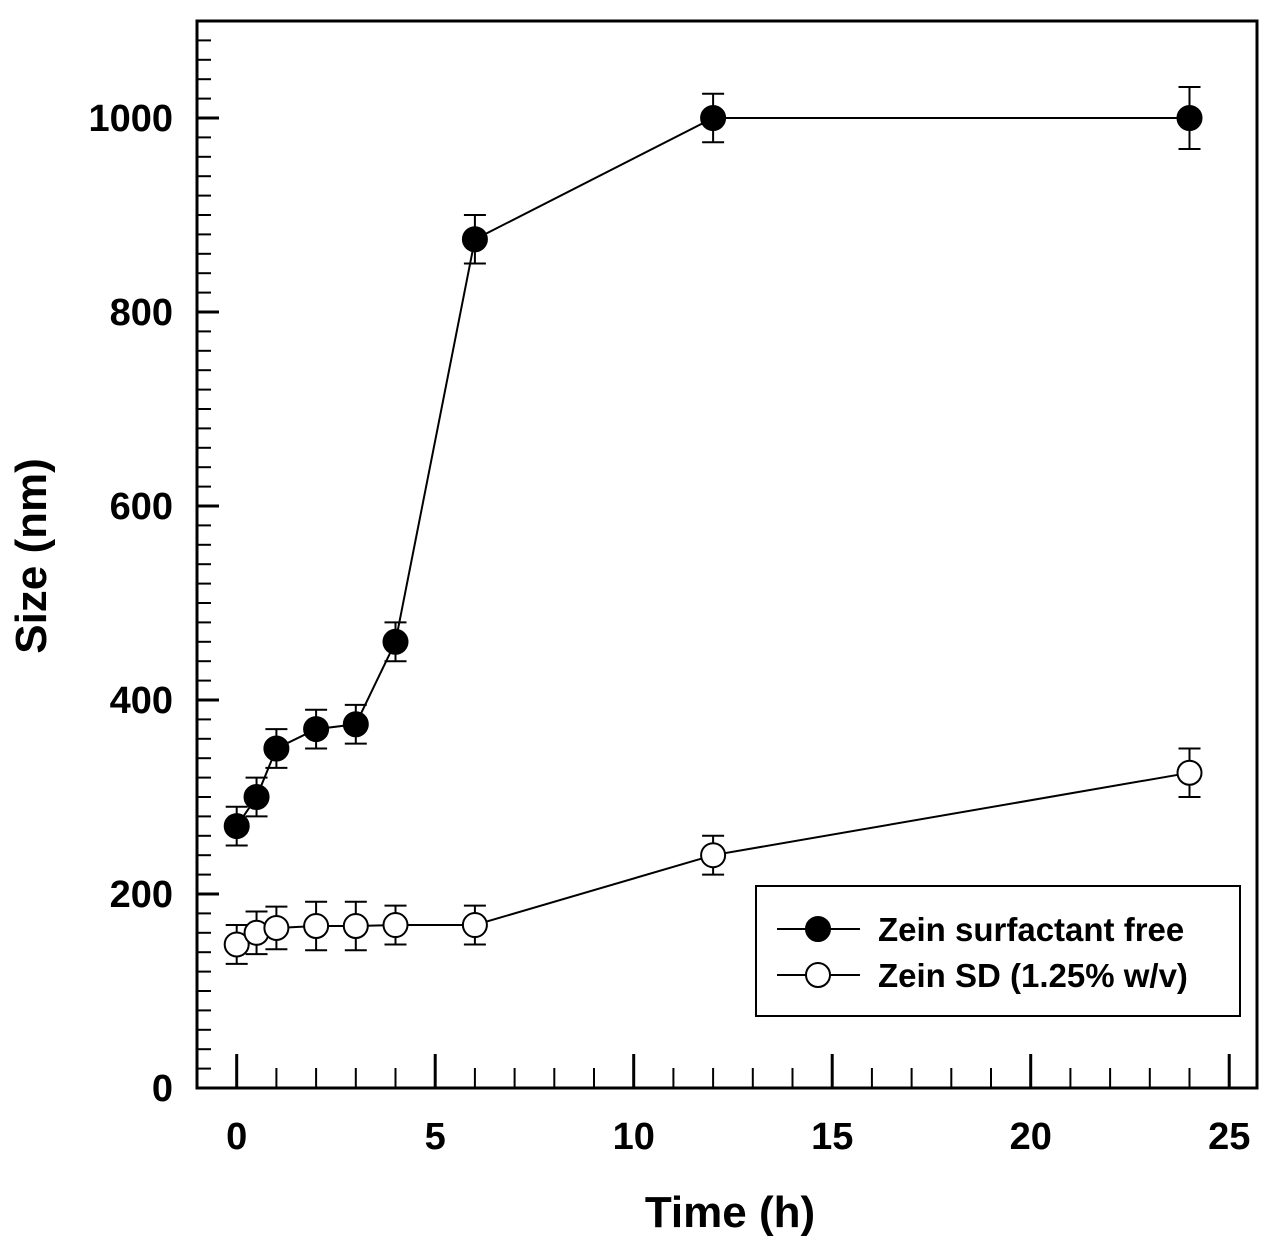  Describe the element at coordinates (818, 929) in the screenshot. I see `legend-marker-filled-circle-icon` at that location.